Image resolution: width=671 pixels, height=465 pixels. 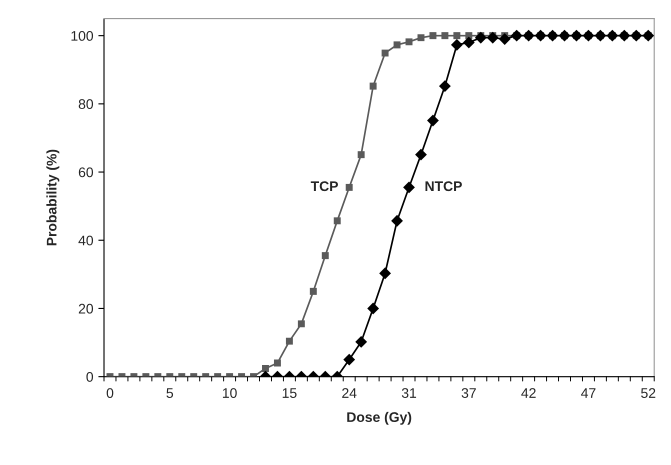 I want to click on y-tick-label: 40, so click(x=86, y=241).